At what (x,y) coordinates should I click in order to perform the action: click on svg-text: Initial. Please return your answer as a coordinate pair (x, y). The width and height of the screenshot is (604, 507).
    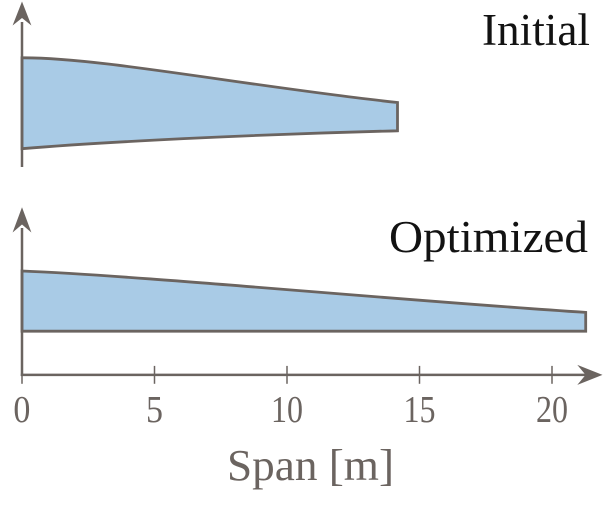
    Looking at the image, I should click on (536, 30).